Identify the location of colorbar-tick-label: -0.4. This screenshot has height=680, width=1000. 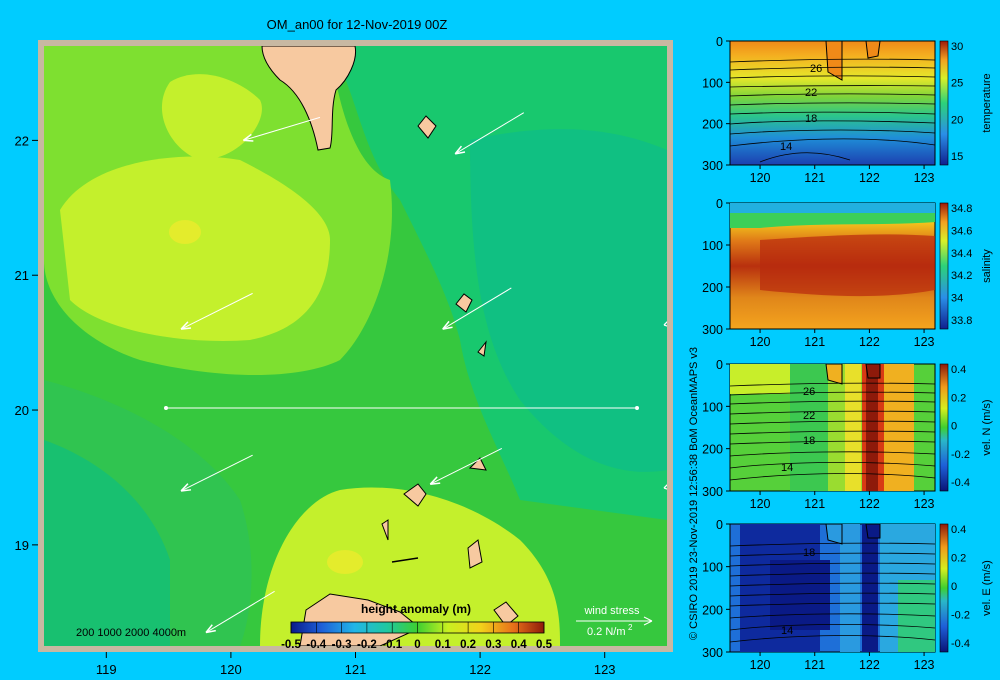
(316, 645).